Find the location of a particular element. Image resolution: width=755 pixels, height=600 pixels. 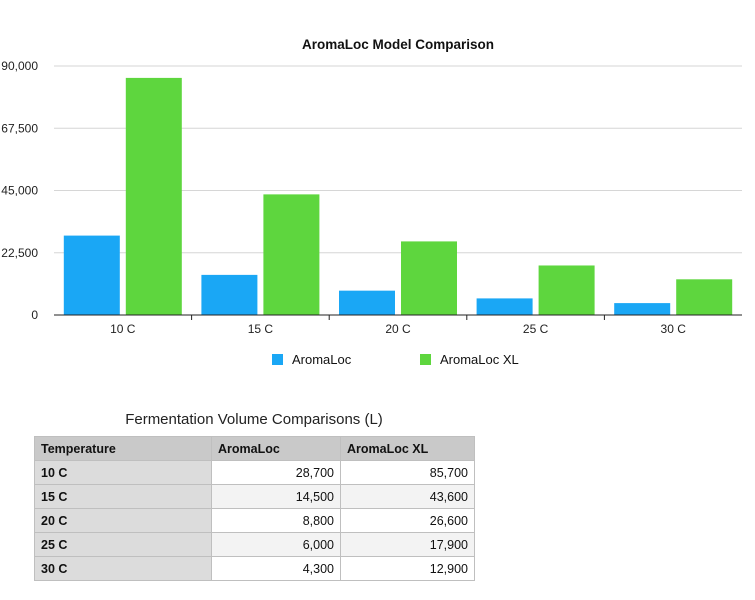

cell-aromaloc-xl: 43,600 is located at coordinates (407, 496).